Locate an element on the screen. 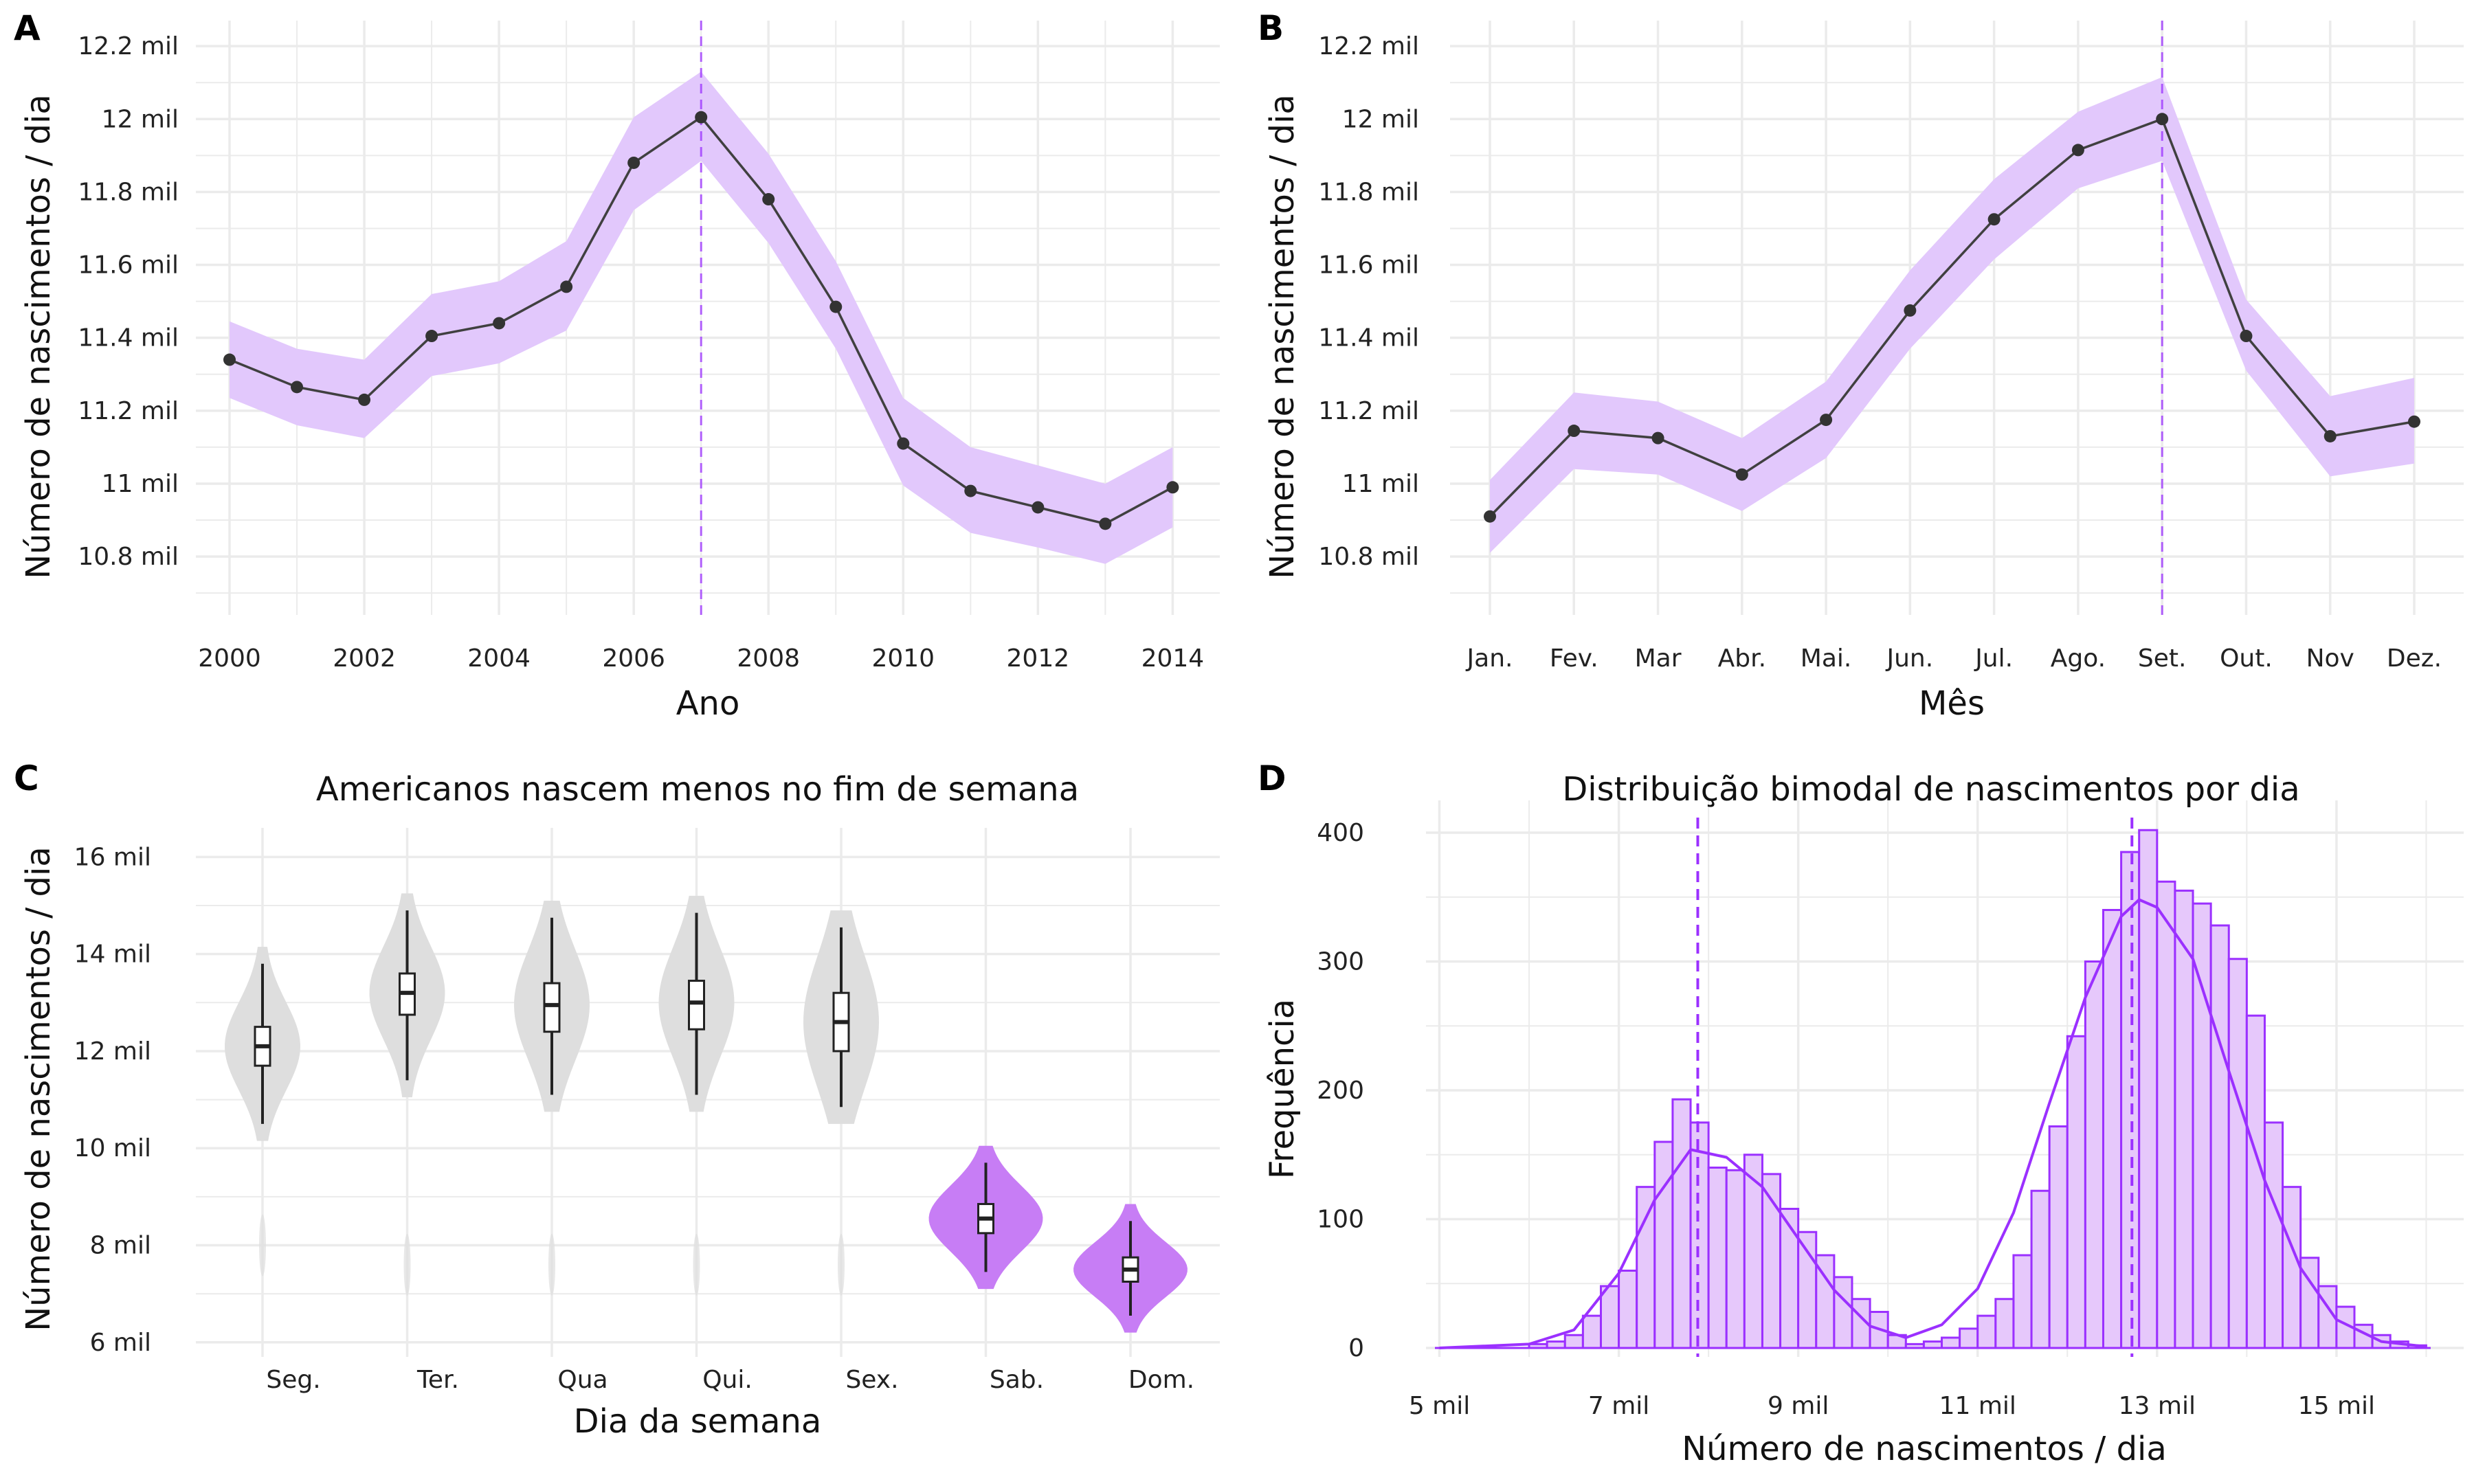 The height and width of the screenshot is (1484, 2474). panel-b-x-axis-title: Mês is located at coordinates (1952, 703).